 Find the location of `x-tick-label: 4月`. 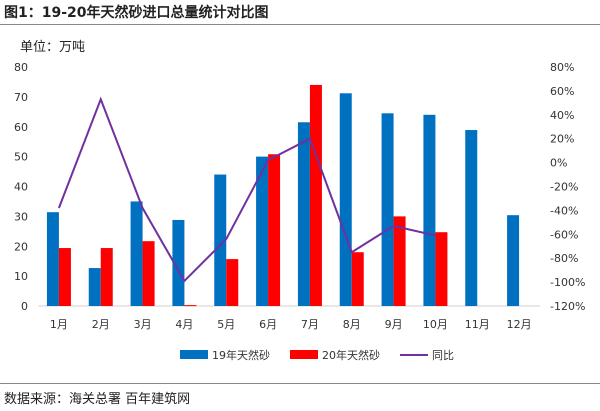

x-tick-label: 4月 is located at coordinates (184, 324).